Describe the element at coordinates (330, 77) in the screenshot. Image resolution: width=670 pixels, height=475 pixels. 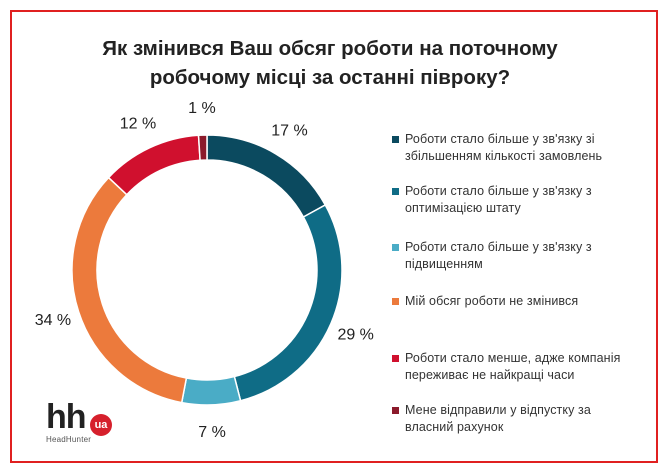
I see `chart-title-line-2: робочому місці за останні півроку?` at that location.